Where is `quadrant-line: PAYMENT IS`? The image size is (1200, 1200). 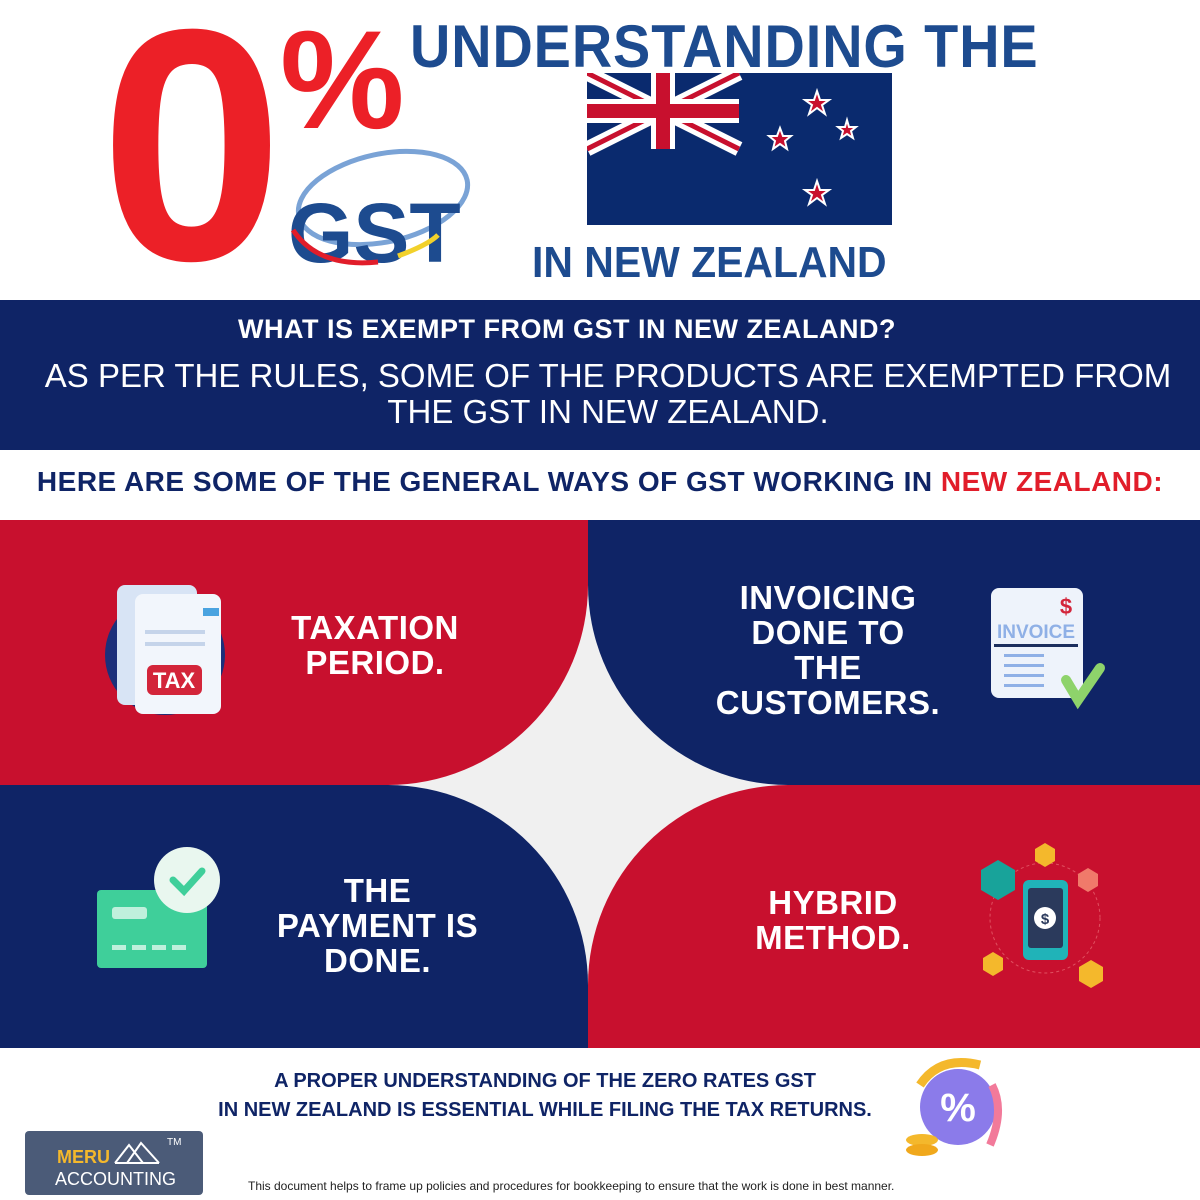
quadrant-line: PAYMENT IS is located at coordinates (377, 925).